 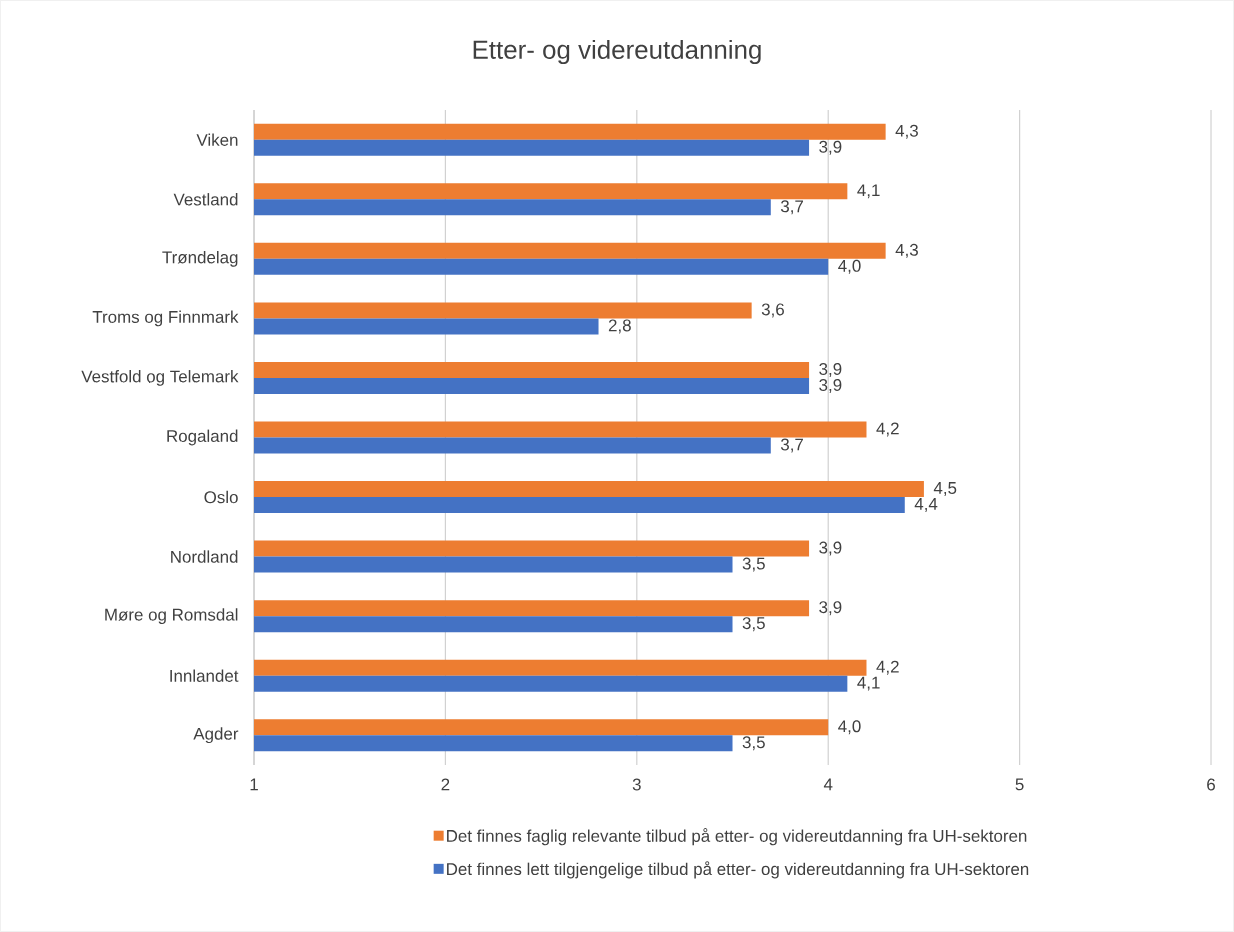 What do you see at coordinates (737, 837) in the screenshot?
I see `legend-label: Det finnes faglig relevante tilbud på etter- og videreutdanning fra UH-sektoren` at bounding box center [737, 837].